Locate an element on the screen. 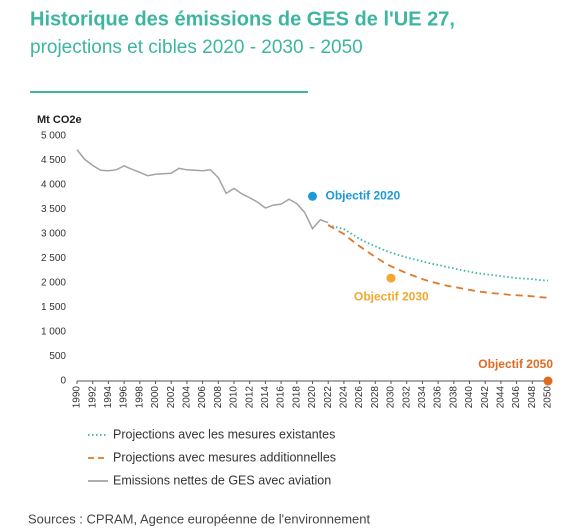 Image resolution: width=580 pixels, height=531 pixels. x-tick-label: 2020 is located at coordinates (312, 397).